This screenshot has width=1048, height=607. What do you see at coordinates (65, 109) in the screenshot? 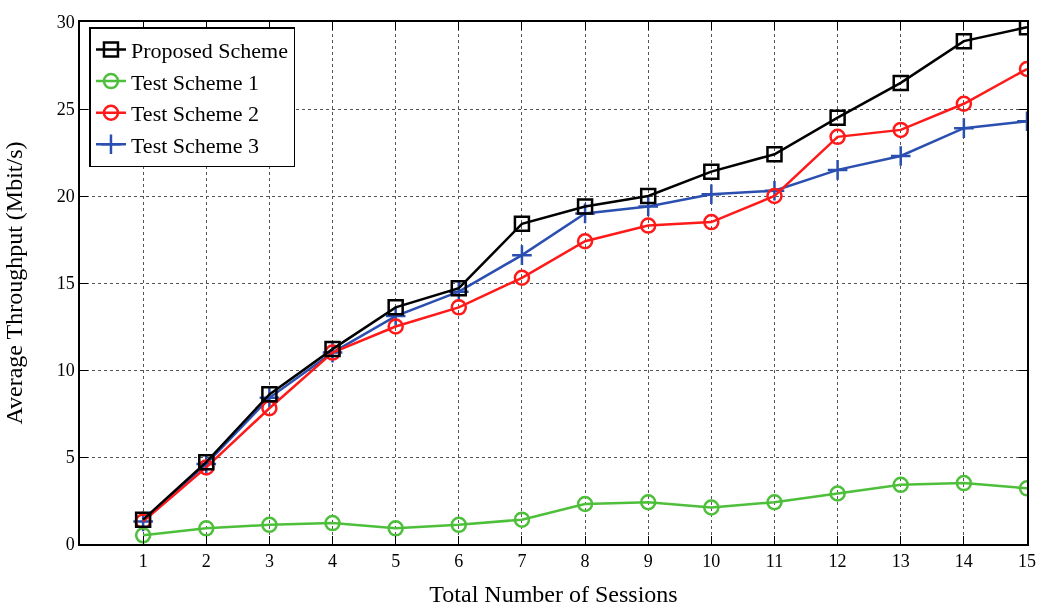
I see `y-tick-label: 25` at bounding box center [65, 109].